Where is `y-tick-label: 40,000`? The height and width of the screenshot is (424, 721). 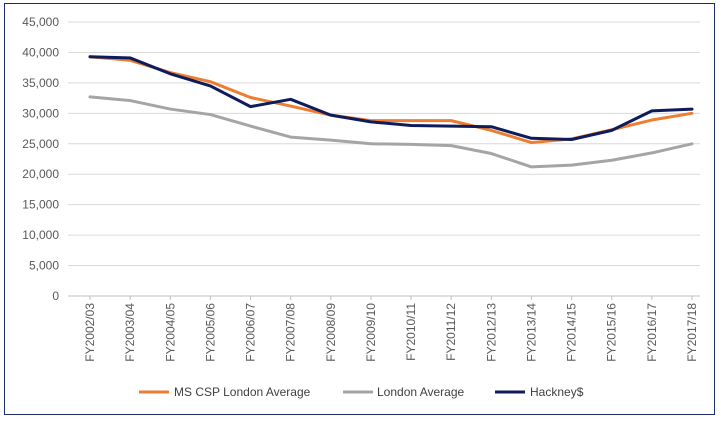 y-tick-label: 40,000 is located at coordinates (40, 52).